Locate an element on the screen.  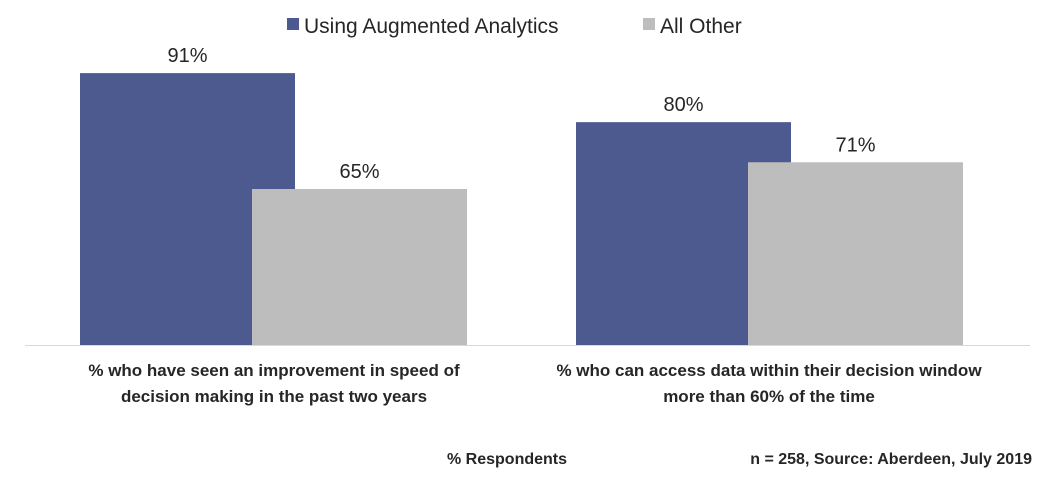
x-axis-title: % Respondents is located at coordinates (507, 459).